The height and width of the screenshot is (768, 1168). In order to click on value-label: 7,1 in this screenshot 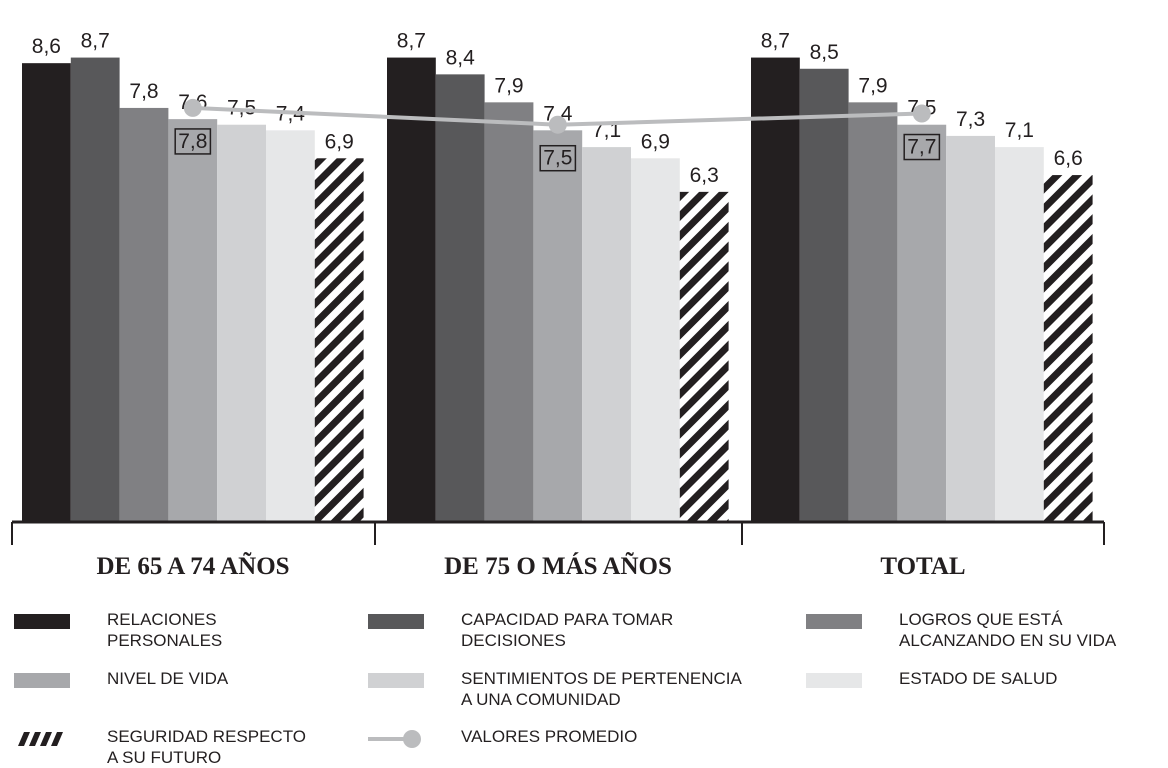, I will do `click(1019, 130)`.